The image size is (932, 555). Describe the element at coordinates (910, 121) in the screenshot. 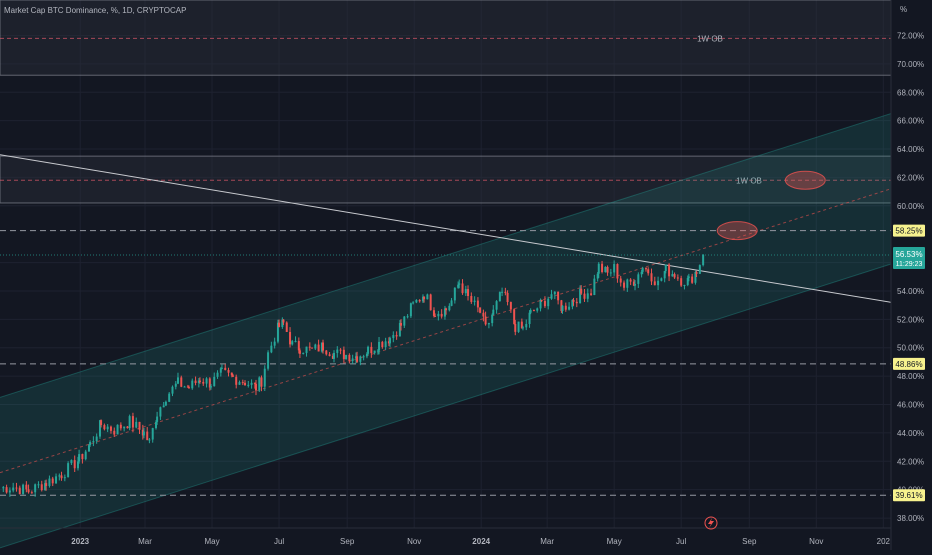

I see `price-axis-tick: 66.00%` at that location.